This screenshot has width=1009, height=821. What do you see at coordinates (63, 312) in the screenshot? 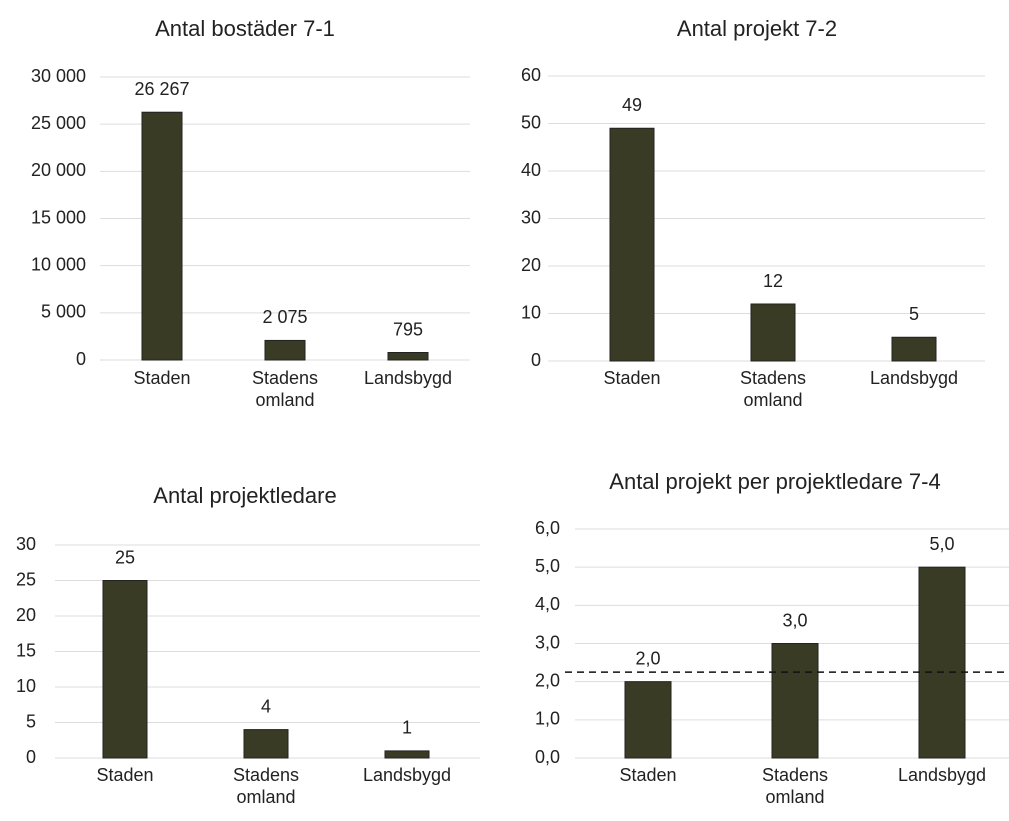
I see `y-tick-label: 5 000` at bounding box center [63, 312].